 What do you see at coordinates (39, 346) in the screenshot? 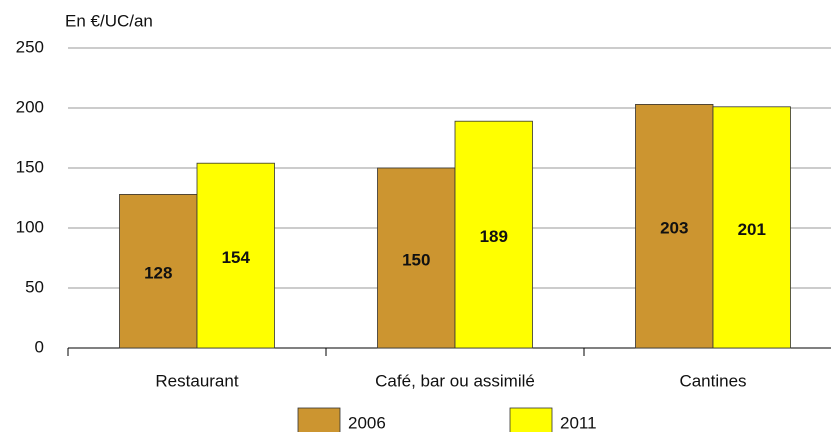
I see `y-tick-label: 0` at bounding box center [39, 346].